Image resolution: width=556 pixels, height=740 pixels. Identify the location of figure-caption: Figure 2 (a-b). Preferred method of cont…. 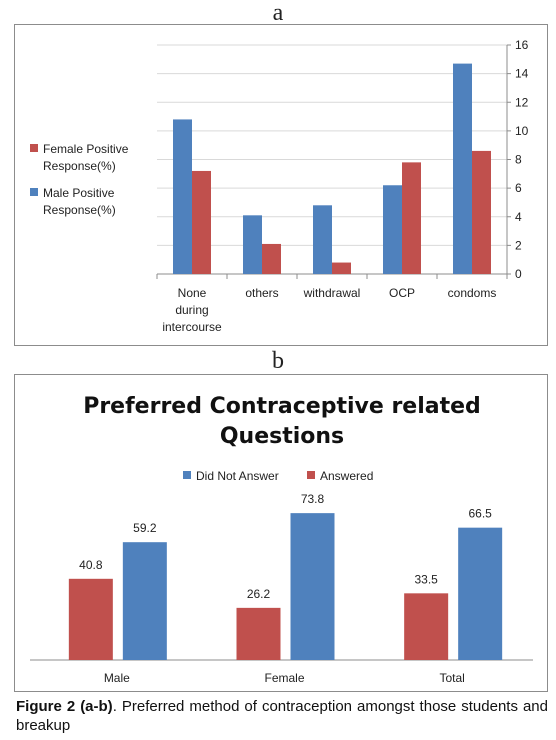
(282, 716).